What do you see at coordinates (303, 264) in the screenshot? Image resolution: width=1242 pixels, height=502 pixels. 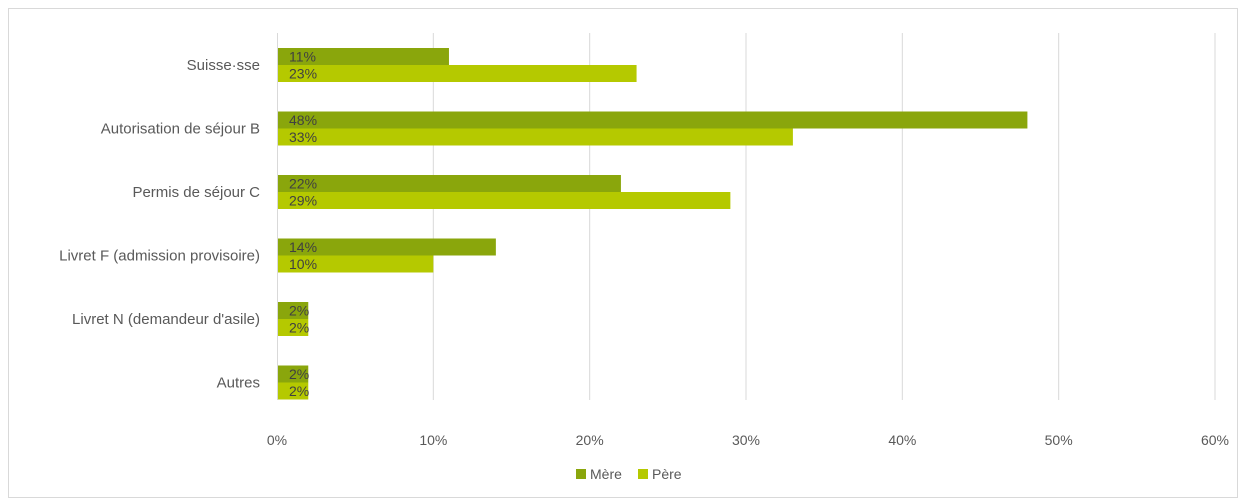 I see `bar-value-label: 10%` at bounding box center [303, 264].